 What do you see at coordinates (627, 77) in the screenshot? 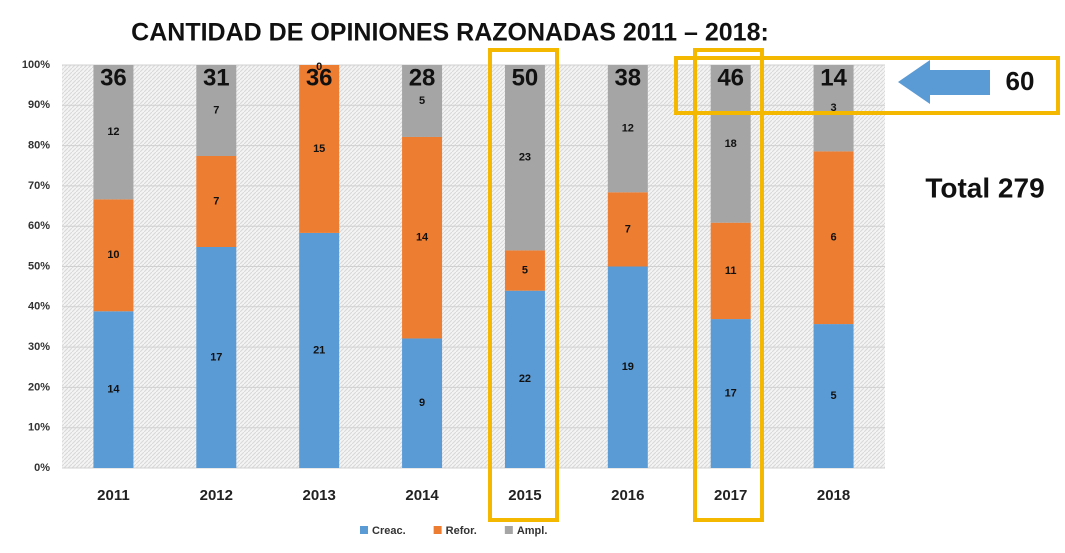
I see `total-label: 38` at bounding box center [627, 77].